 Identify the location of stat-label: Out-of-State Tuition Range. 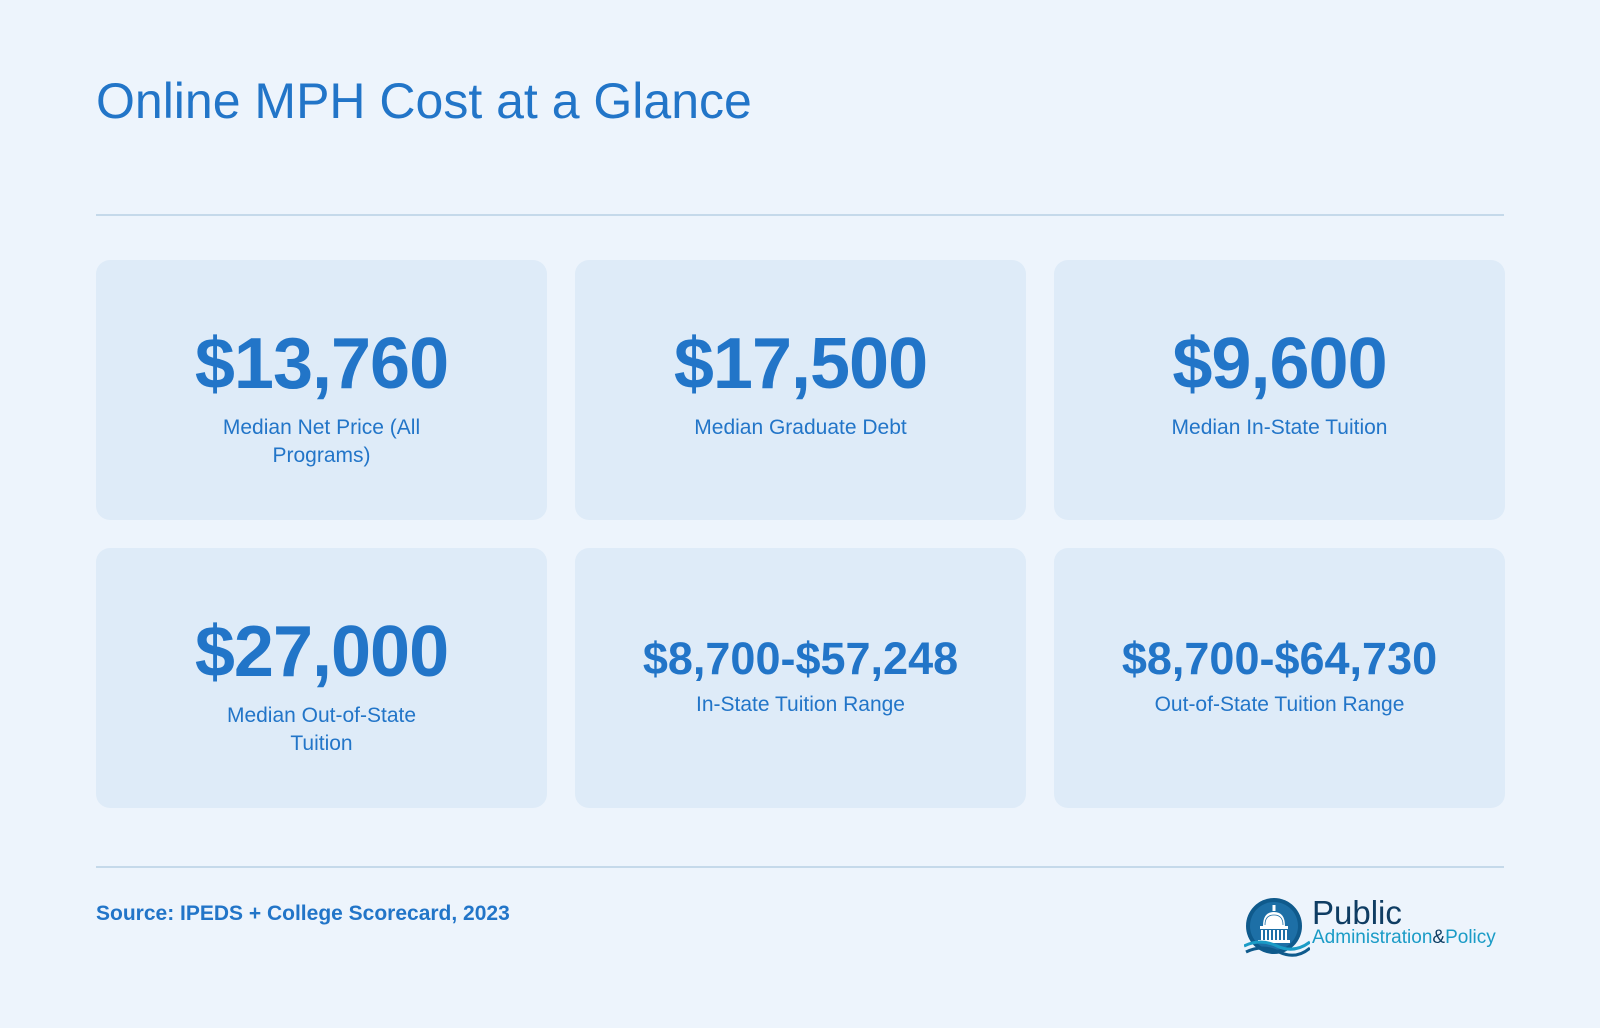
(1279, 704).